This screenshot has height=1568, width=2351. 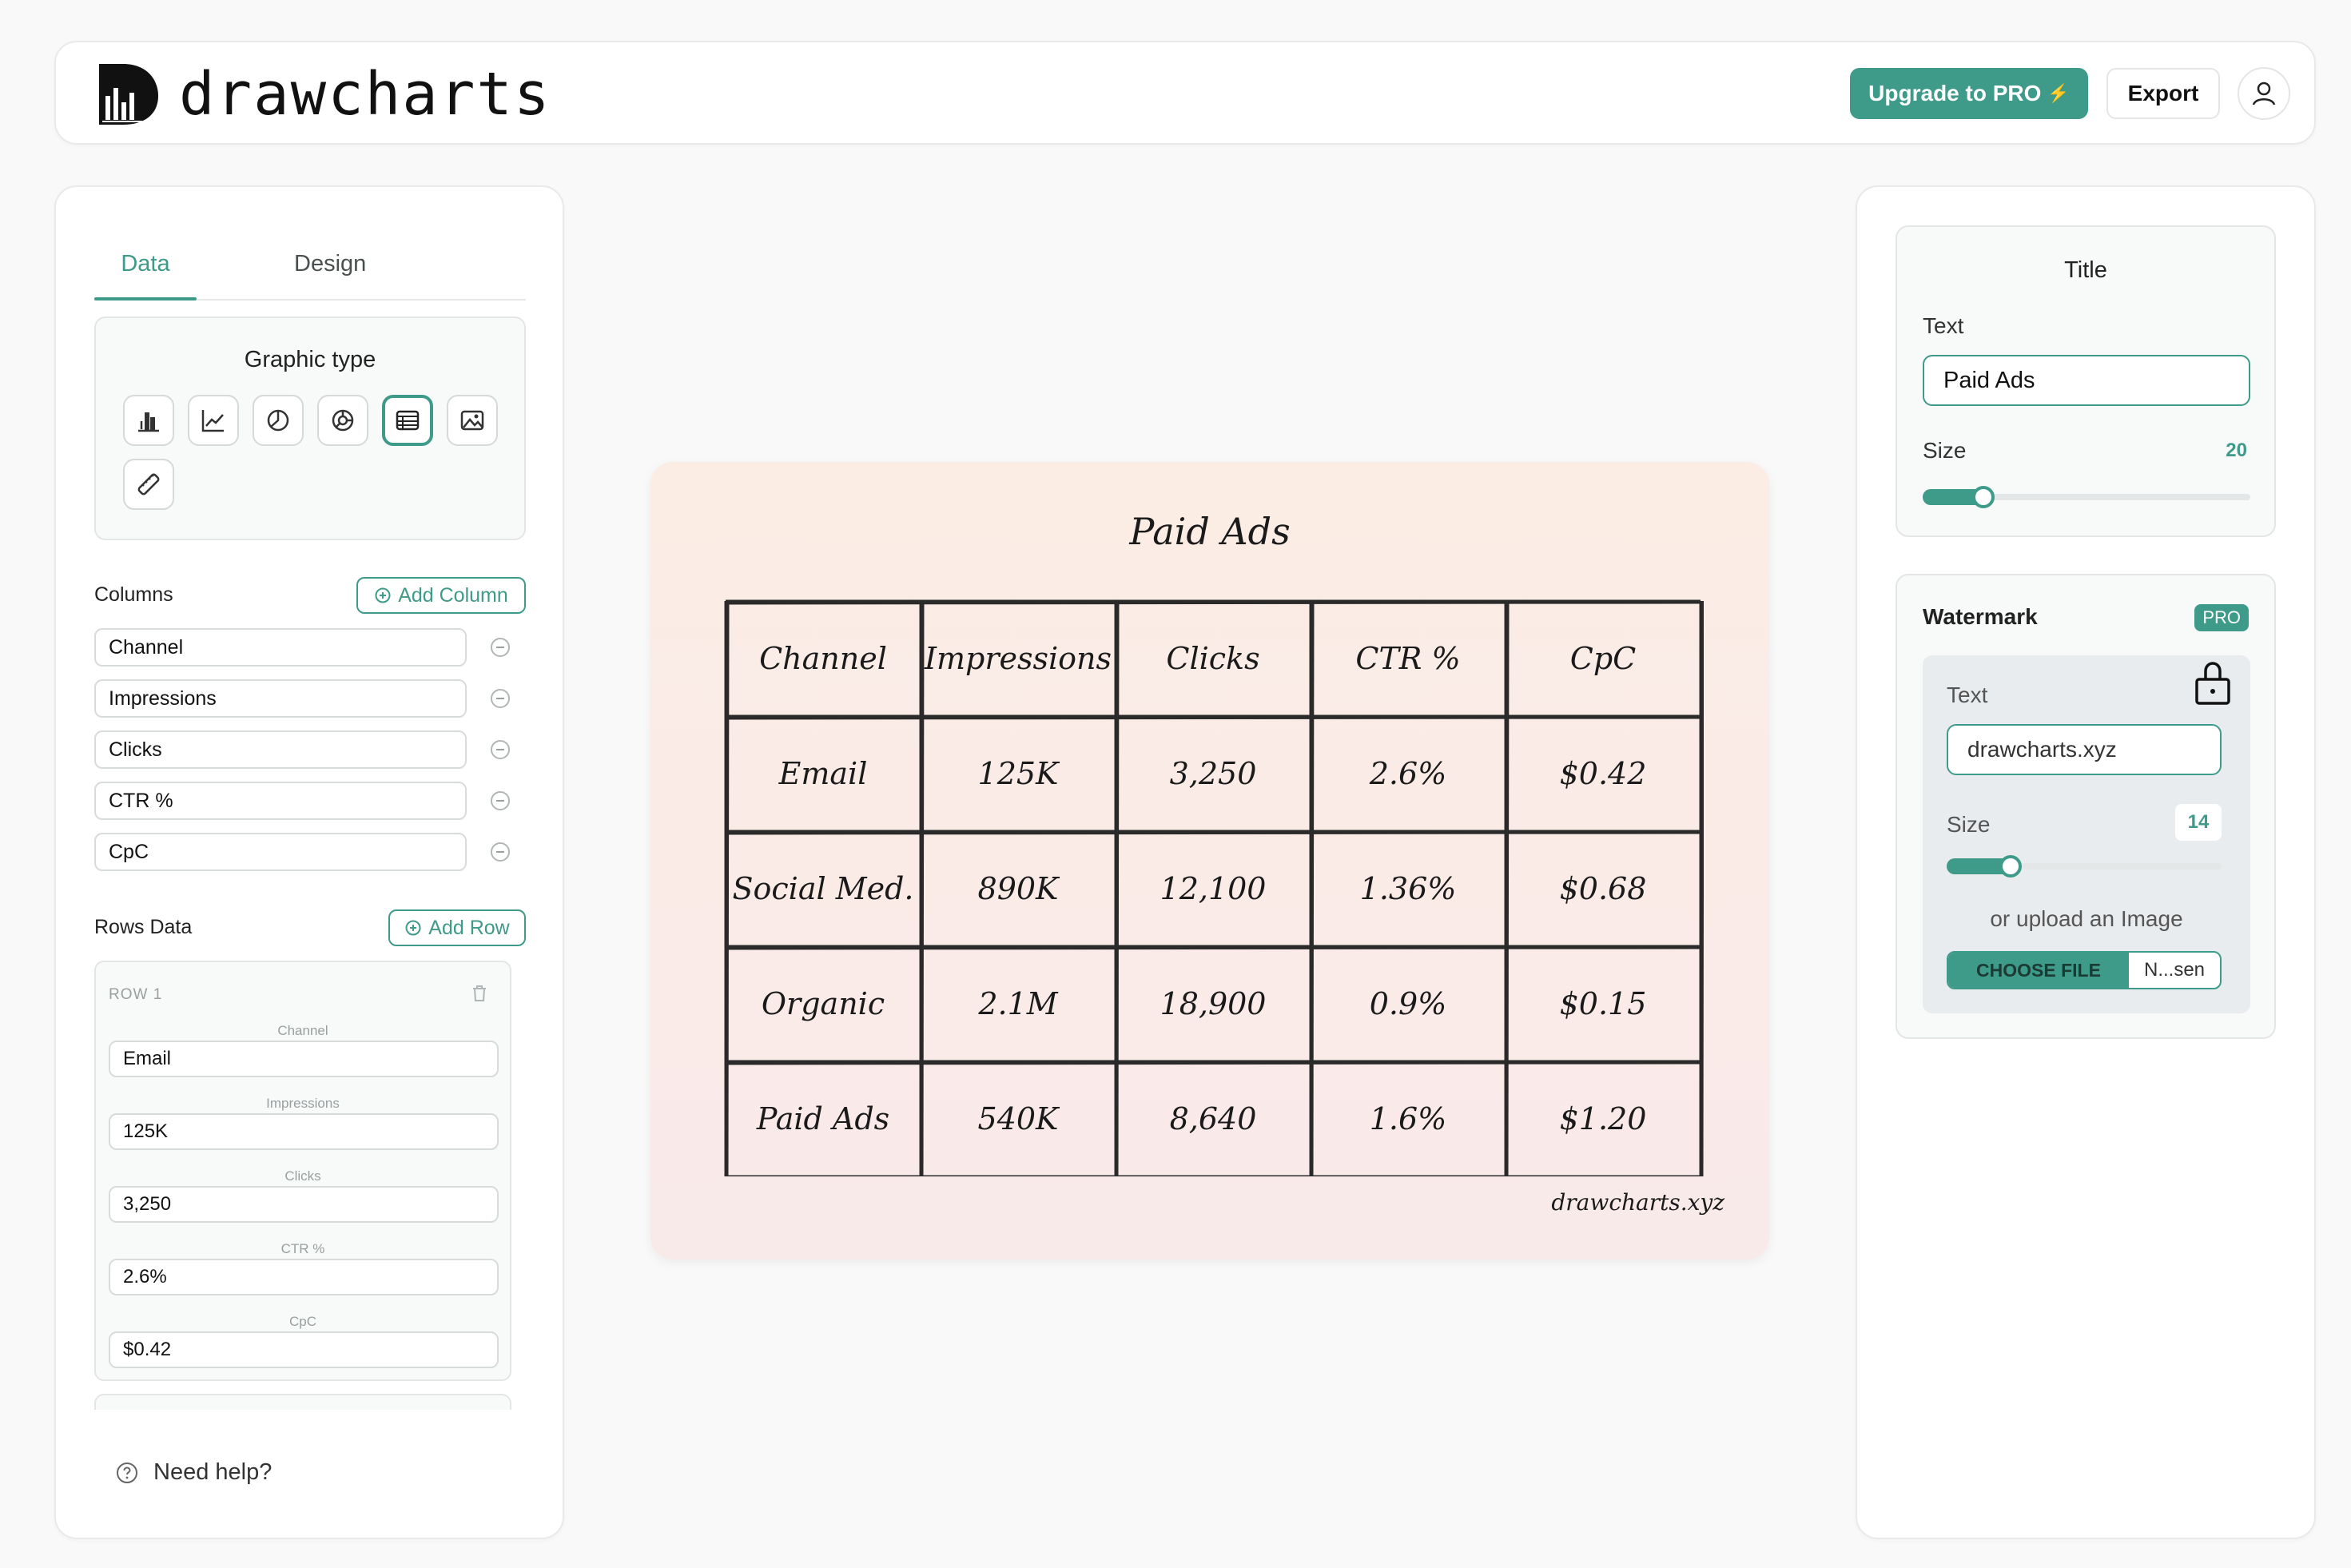 What do you see at coordinates (148, 484) in the screenshot?
I see `ruler-button` at bounding box center [148, 484].